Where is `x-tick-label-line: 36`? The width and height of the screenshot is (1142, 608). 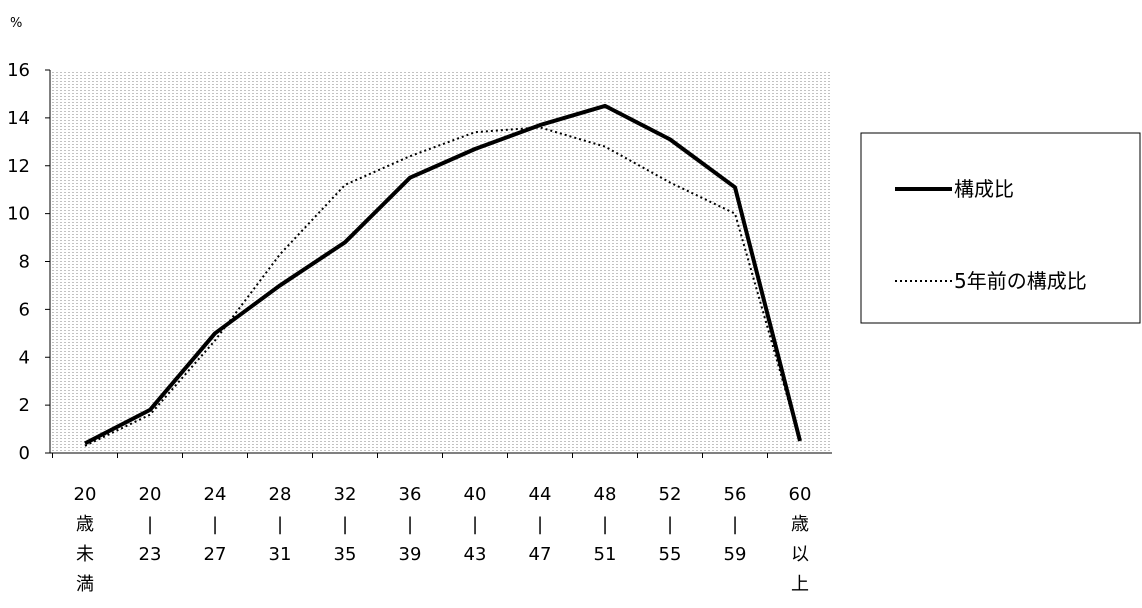 x-tick-label-line: 36 is located at coordinates (410, 494).